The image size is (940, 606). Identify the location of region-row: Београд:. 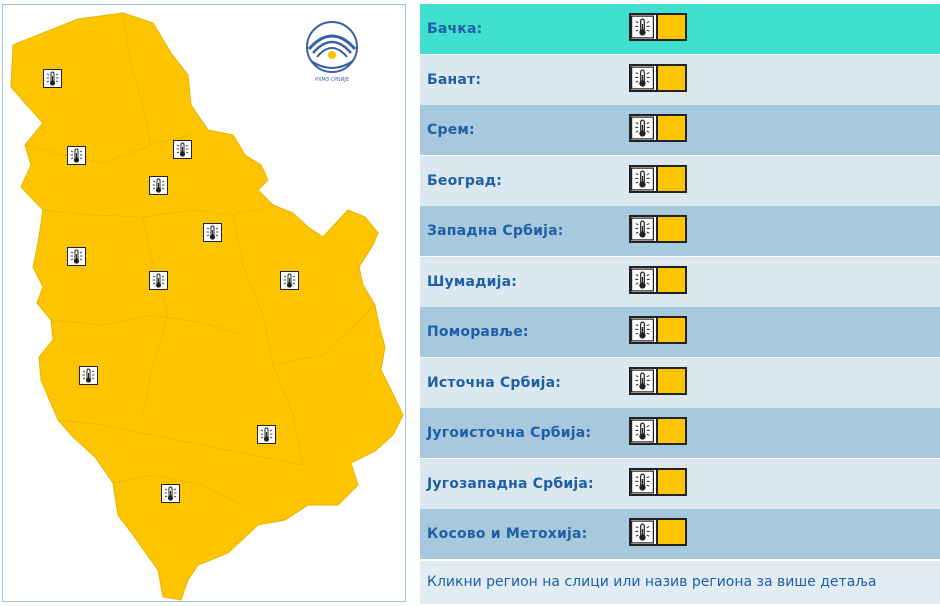
(680, 181).